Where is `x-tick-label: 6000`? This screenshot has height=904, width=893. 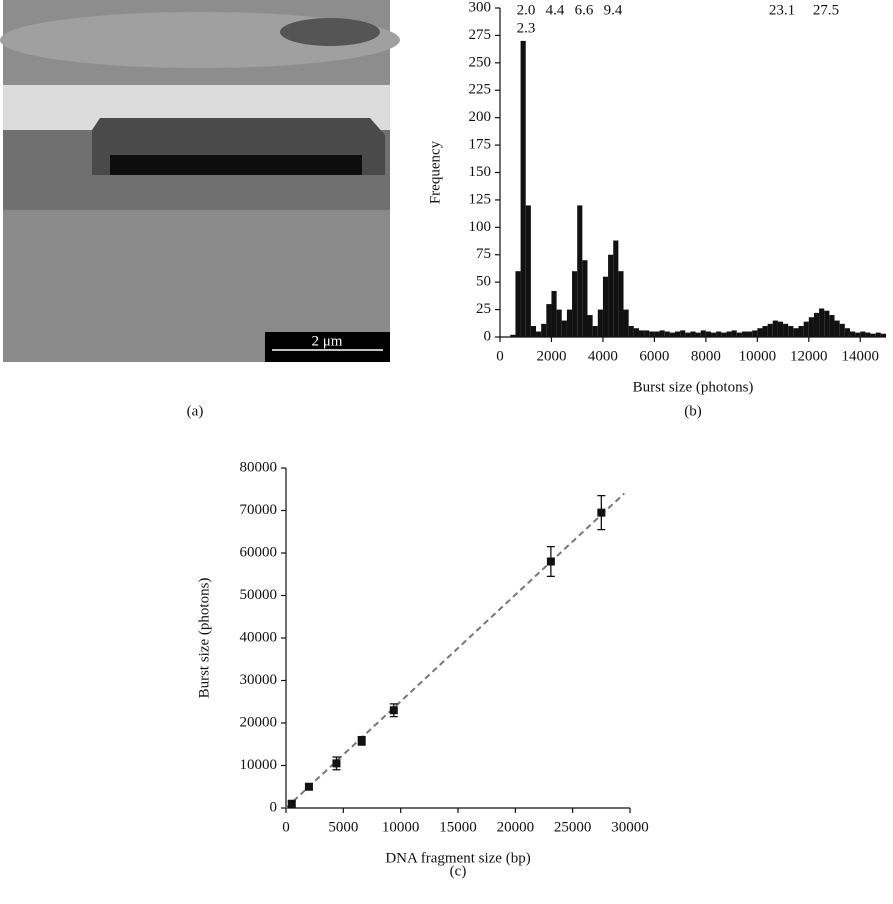
x-tick-label: 6000 is located at coordinates (654, 356).